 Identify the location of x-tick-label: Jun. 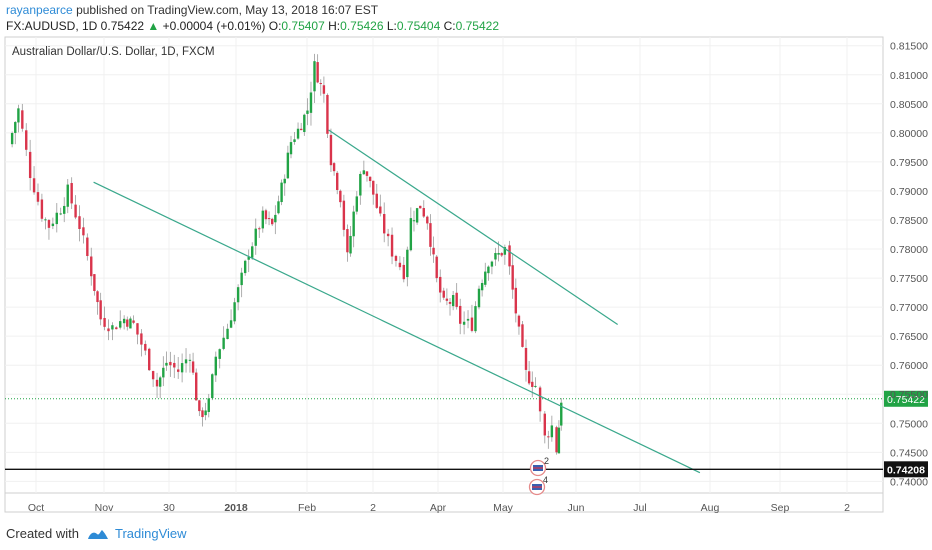
(576, 508).